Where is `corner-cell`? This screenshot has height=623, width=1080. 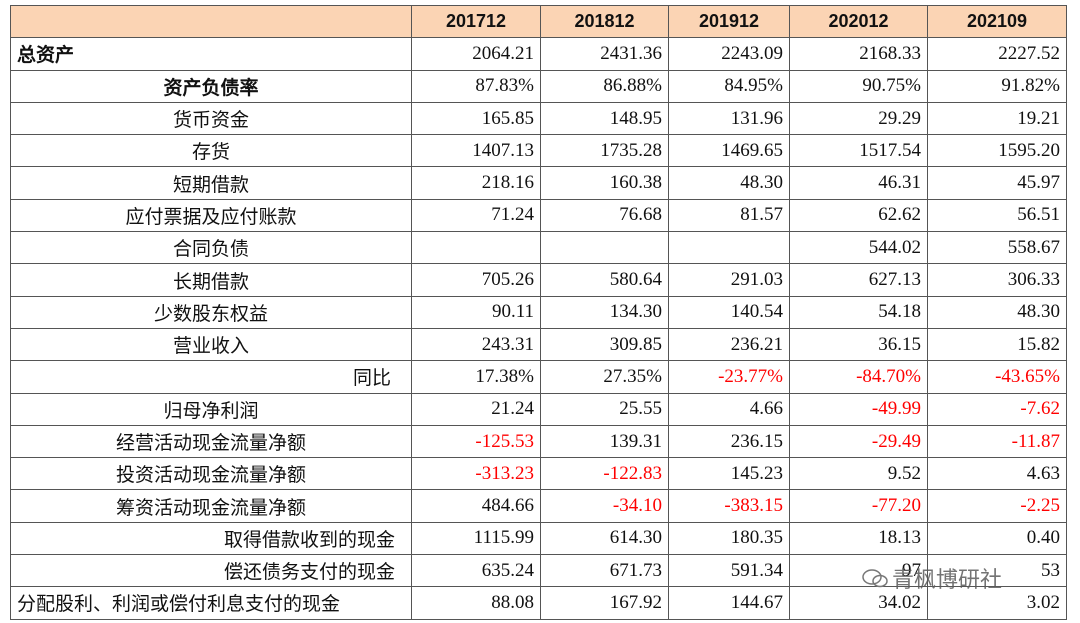
corner-cell is located at coordinates (211, 21).